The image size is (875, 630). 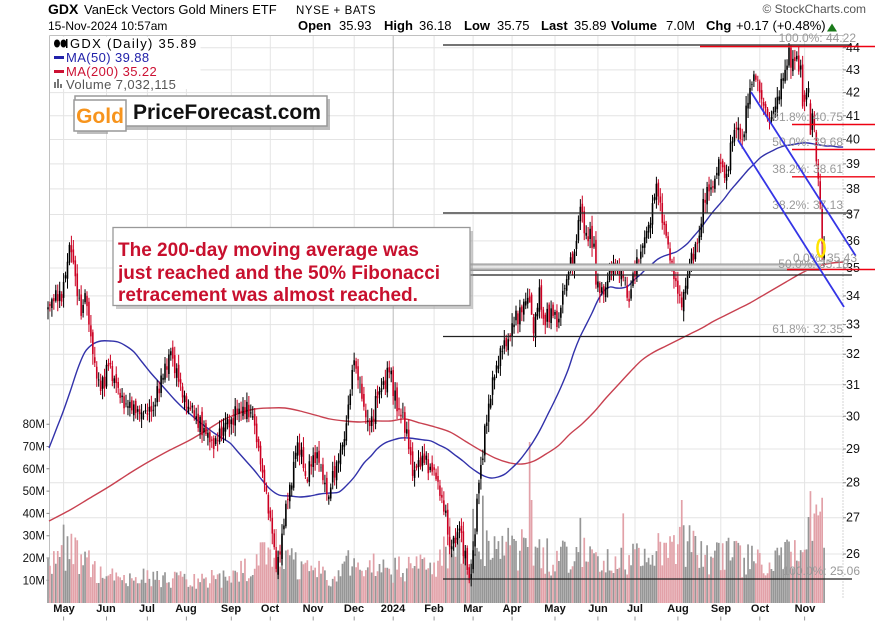 What do you see at coordinates (34, 559) in the screenshot?
I see `svg-text: 20M` at bounding box center [34, 559].